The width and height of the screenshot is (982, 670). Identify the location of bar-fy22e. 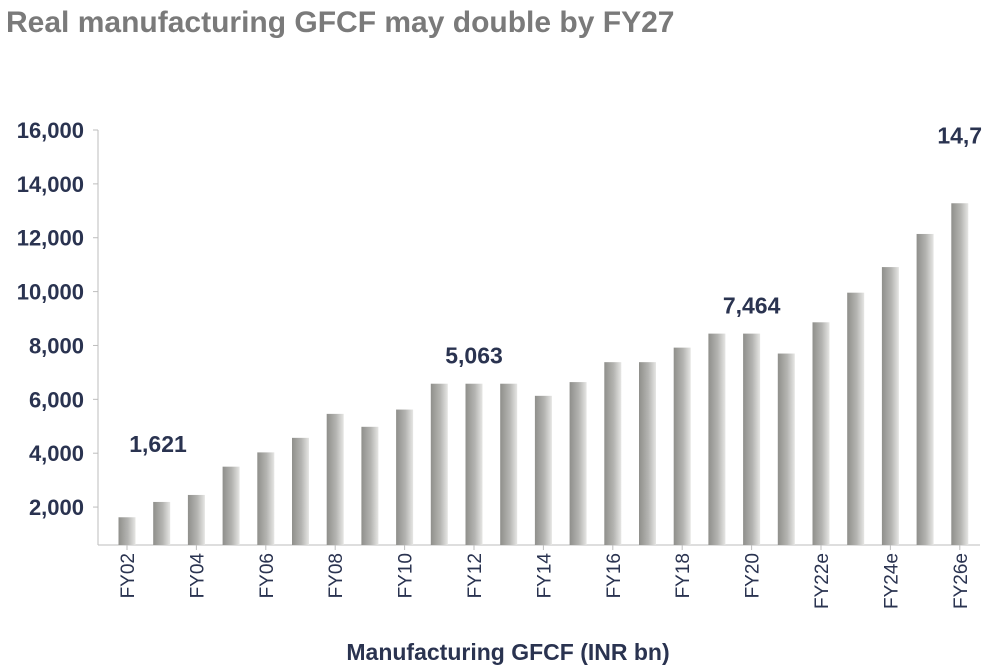
(821, 433).